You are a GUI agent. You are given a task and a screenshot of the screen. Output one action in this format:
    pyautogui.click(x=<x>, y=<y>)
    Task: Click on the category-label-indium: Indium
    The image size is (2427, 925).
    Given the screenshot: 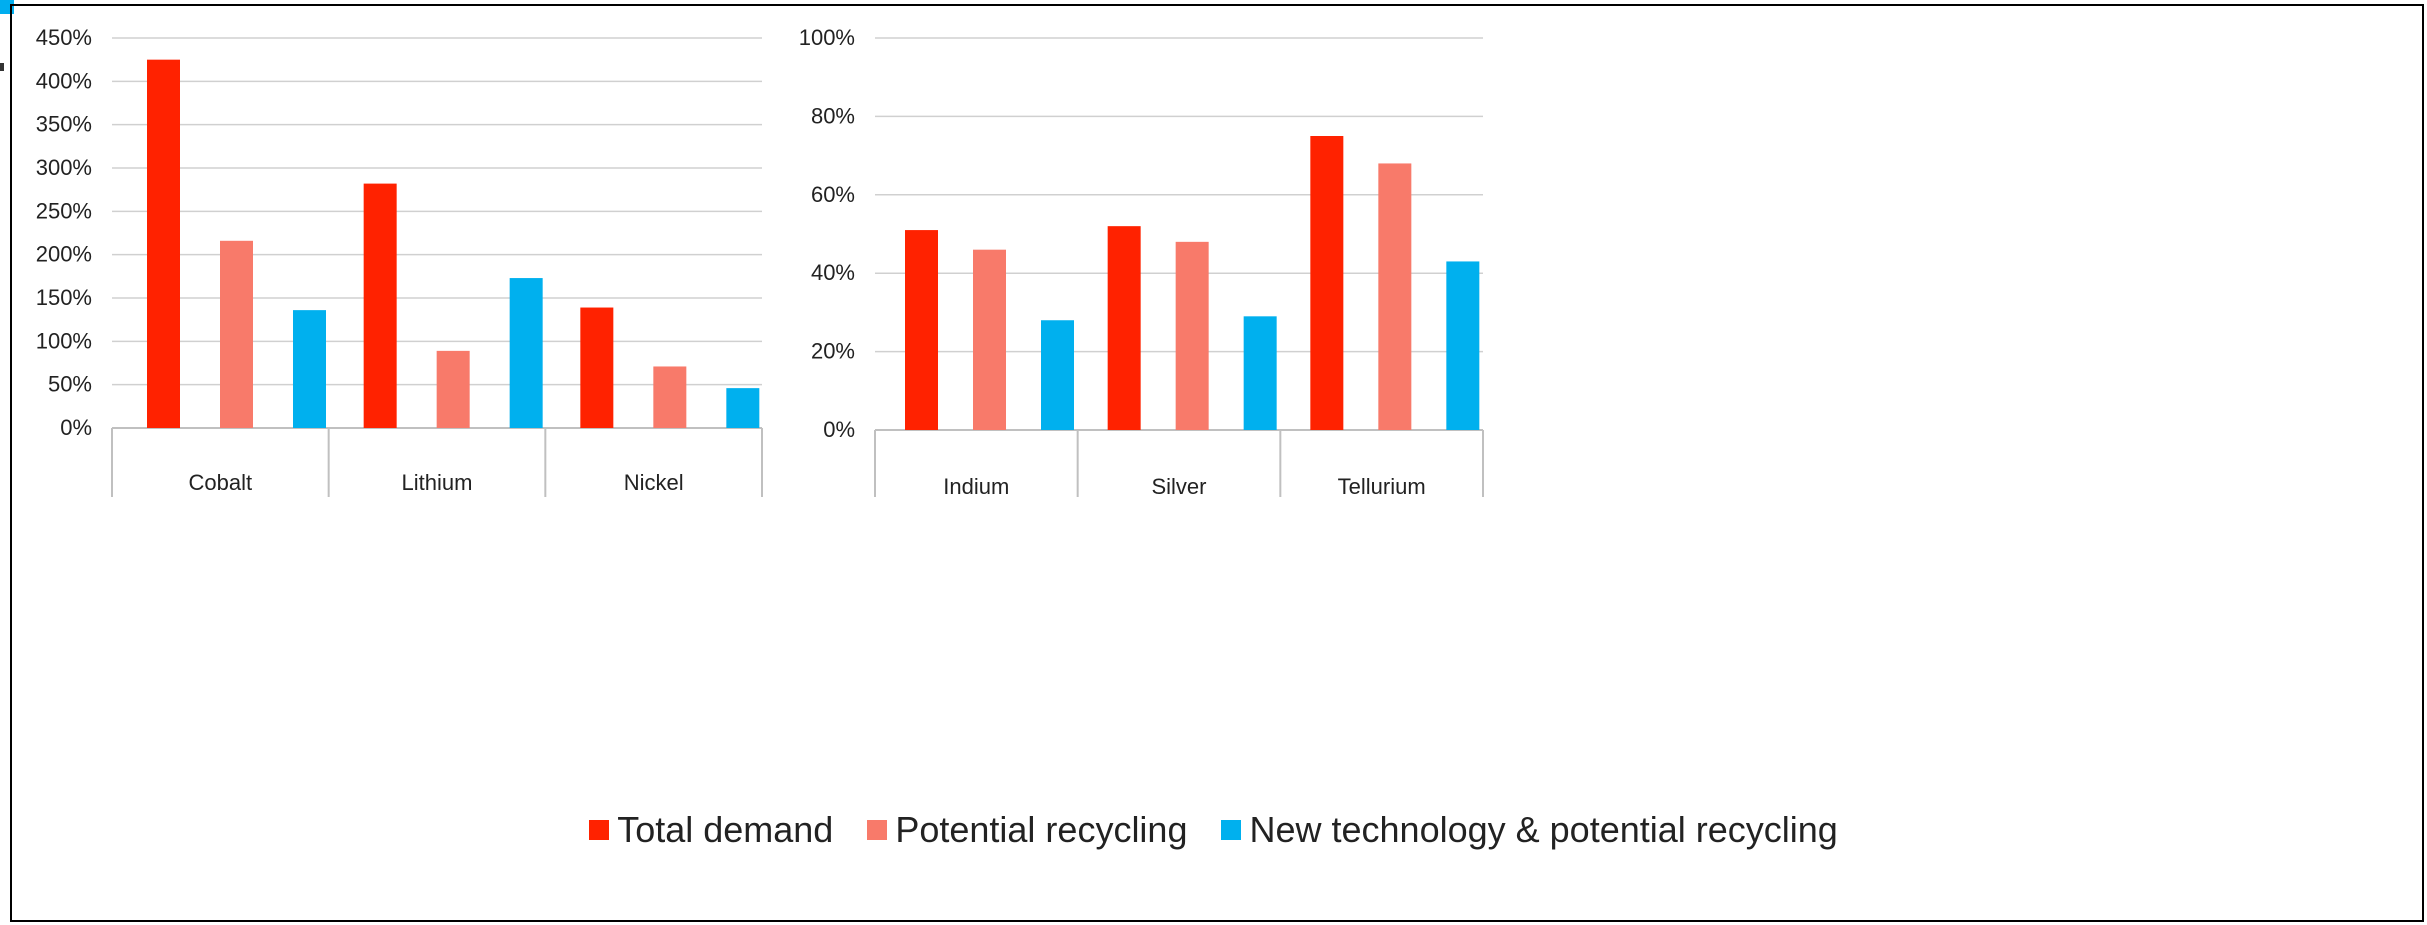 What is the action you would take?
    pyautogui.click(x=976, y=486)
    